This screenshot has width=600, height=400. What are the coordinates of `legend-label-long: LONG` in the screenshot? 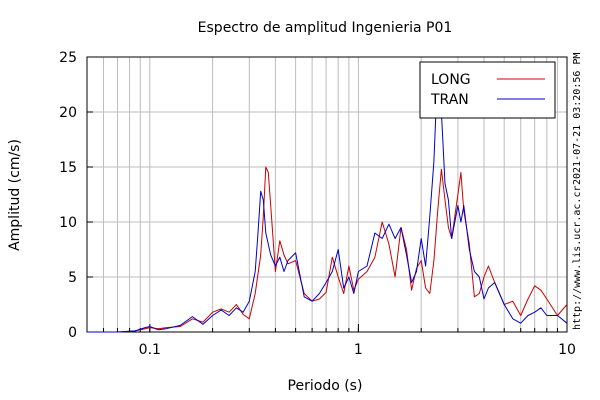 It's located at (451, 80).